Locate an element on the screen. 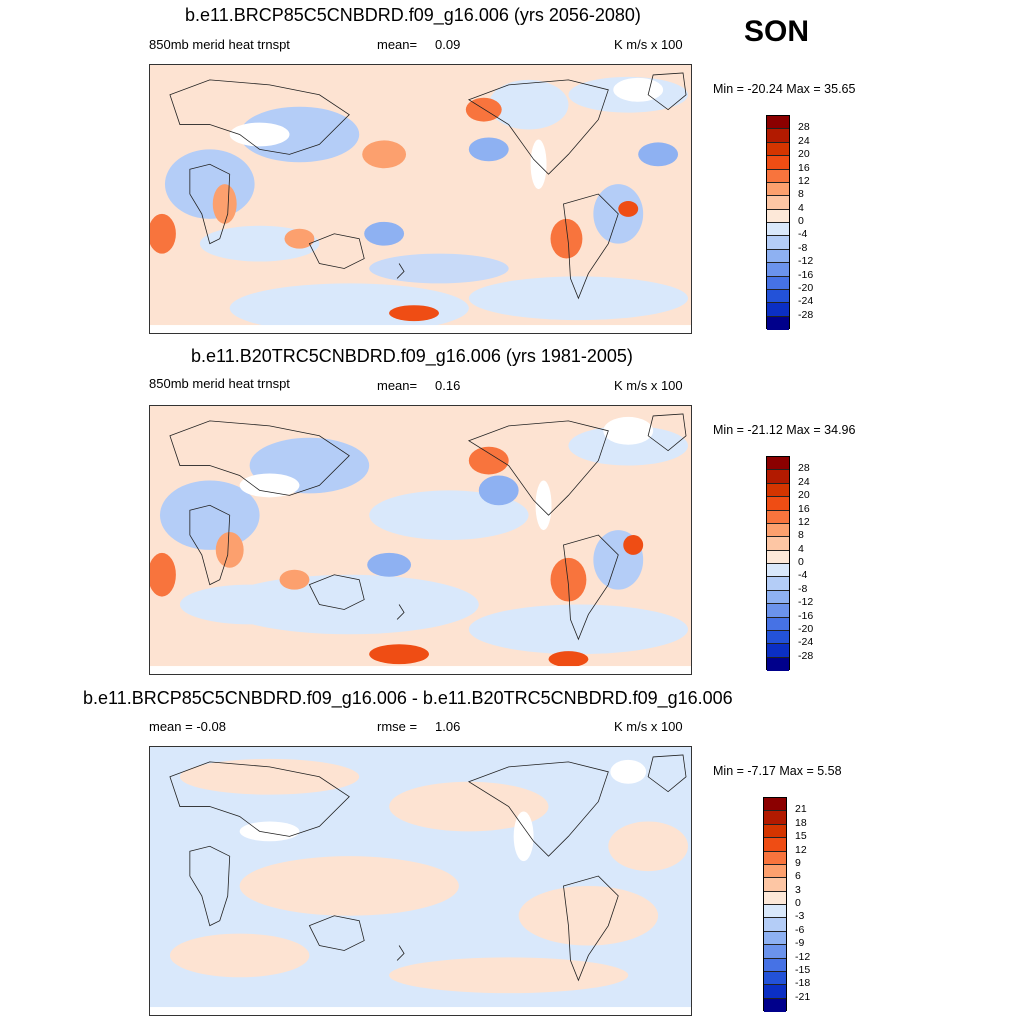 The height and width of the screenshot is (1024, 1024). panel1-map is located at coordinates (420, 199).